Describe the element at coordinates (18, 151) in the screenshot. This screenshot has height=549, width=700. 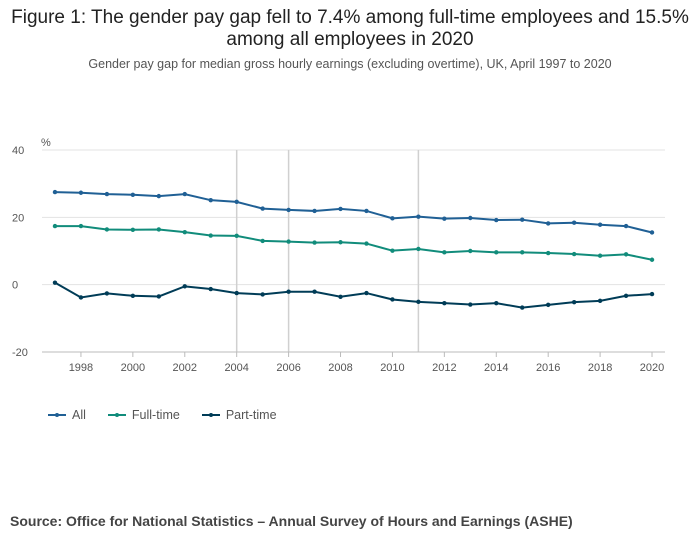
I see `y-tick-label: 40` at that location.